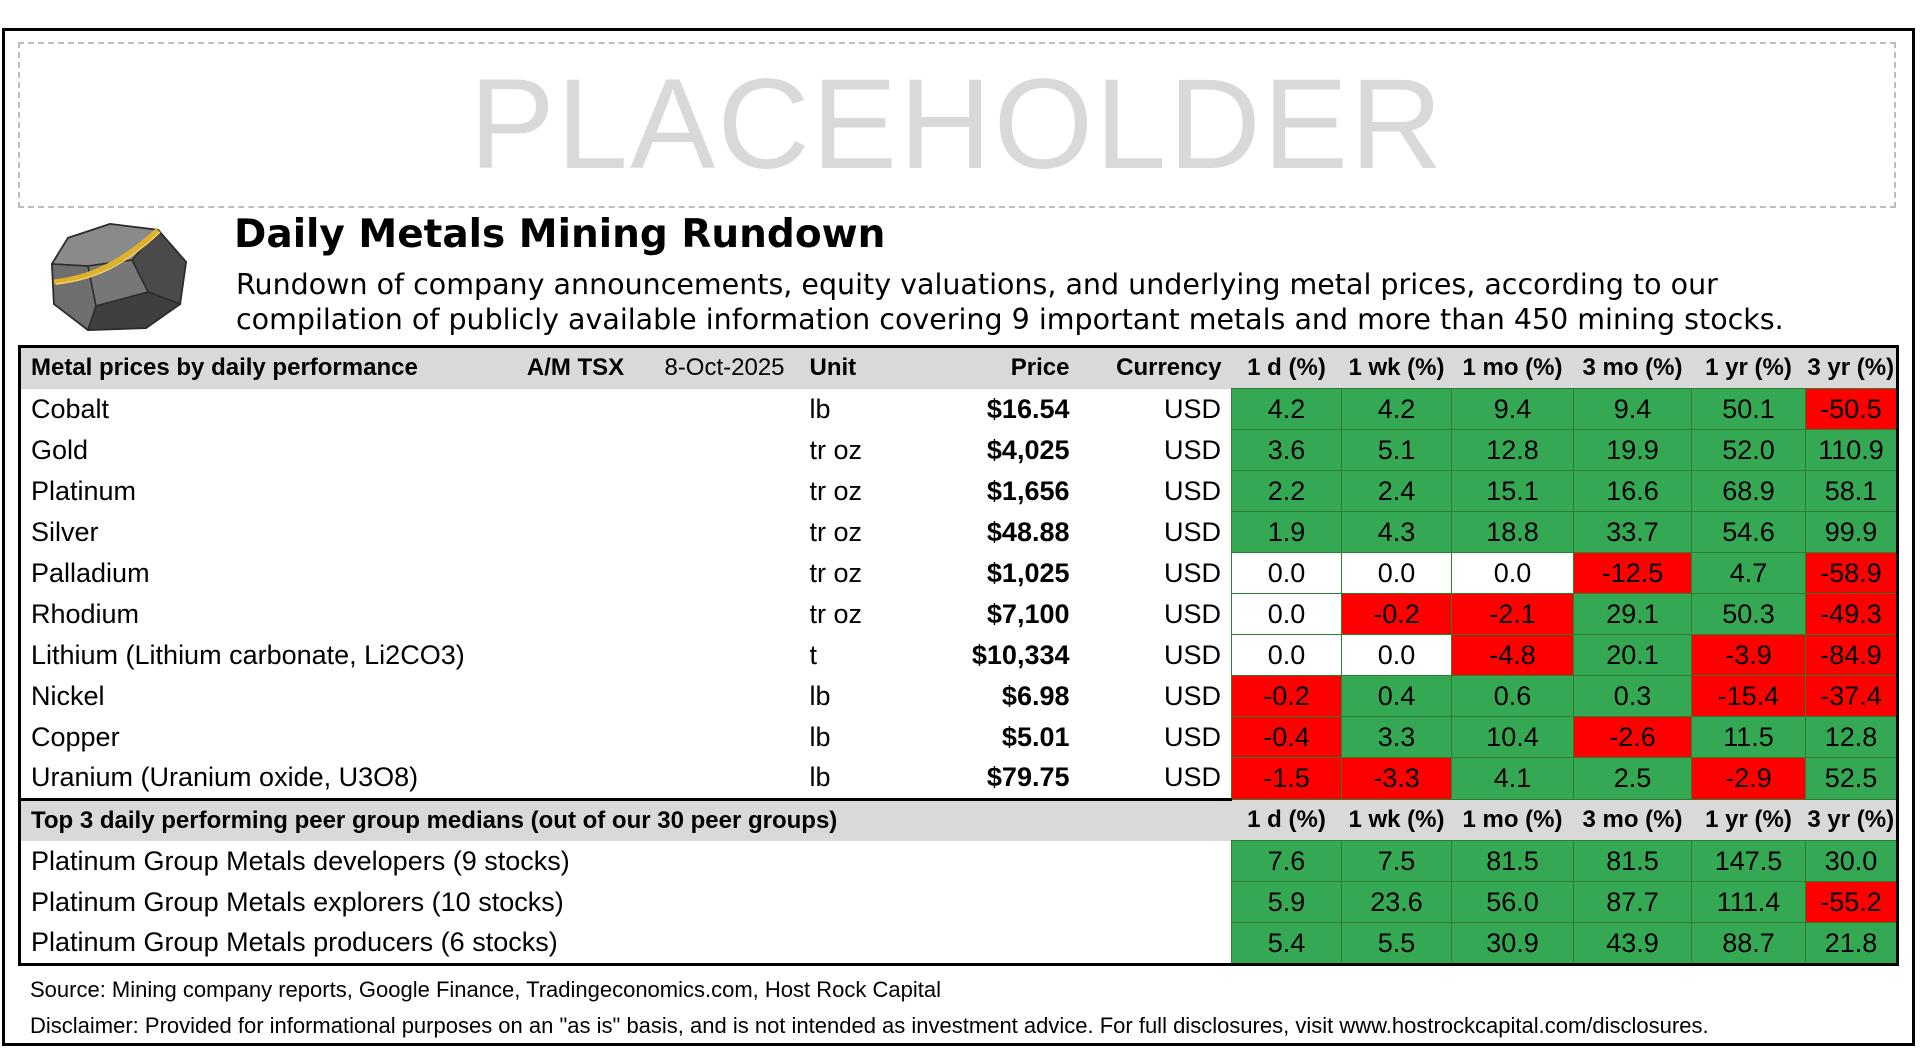 This screenshot has height=1052, width=1920. What do you see at coordinates (1512, 532) in the screenshot?
I see `change-cell: 18.8` at bounding box center [1512, 532].